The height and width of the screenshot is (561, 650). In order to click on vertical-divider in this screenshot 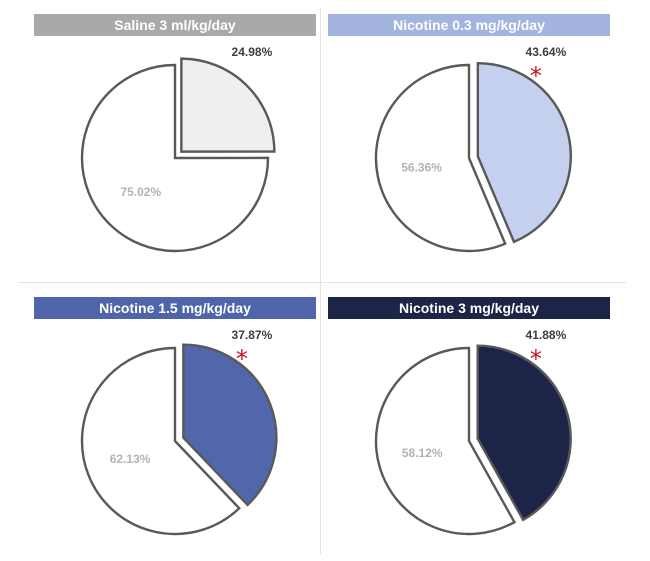, I will do `click(320, 281)`.